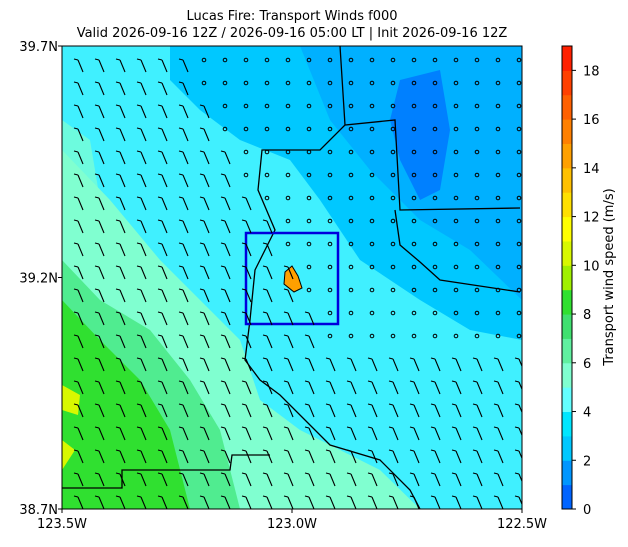 The height and width of the screenshot is (547, 628). Describe the element at coordinates (38, 510) in the screenshot. I see `y-tick-label: 38.7N` at that location.